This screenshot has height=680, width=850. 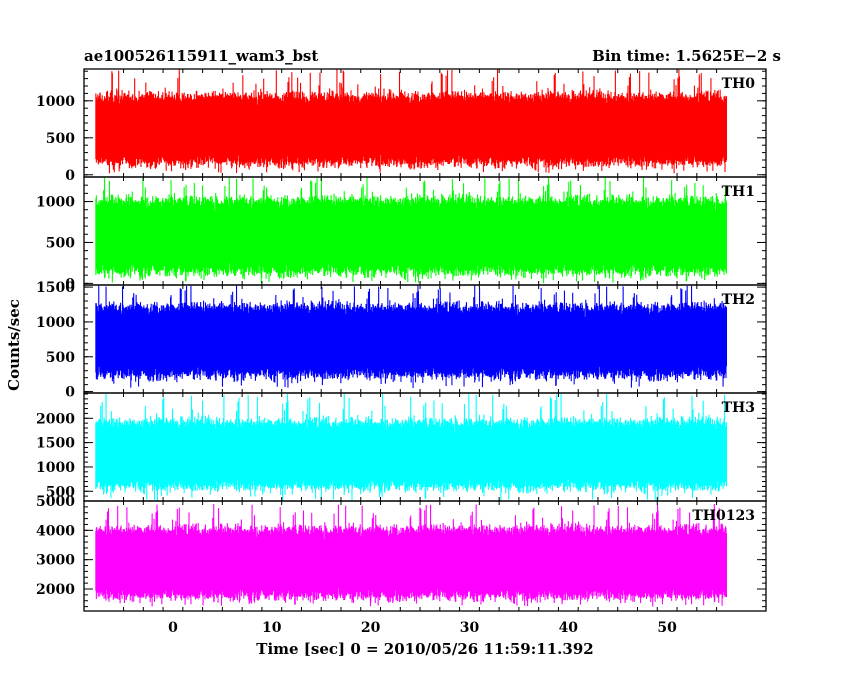 I want to click on panel-th3: 500 1000 1500 2000 TH3, so click(x=401, y=447).